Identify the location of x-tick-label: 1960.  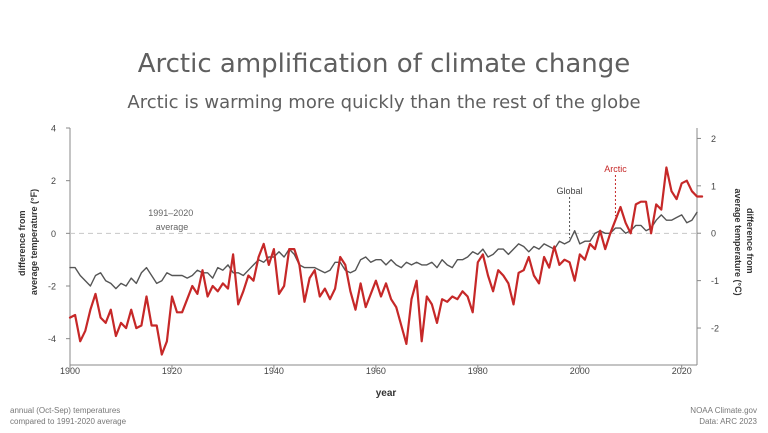
(376, 371).